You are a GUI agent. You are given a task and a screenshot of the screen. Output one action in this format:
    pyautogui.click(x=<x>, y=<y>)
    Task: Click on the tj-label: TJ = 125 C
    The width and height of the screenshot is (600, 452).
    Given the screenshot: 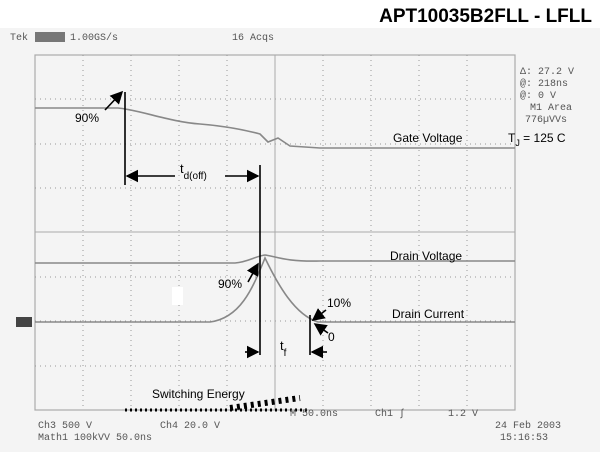 What is the action you would take?
    pyautogui.click(x=537, y=139)
    